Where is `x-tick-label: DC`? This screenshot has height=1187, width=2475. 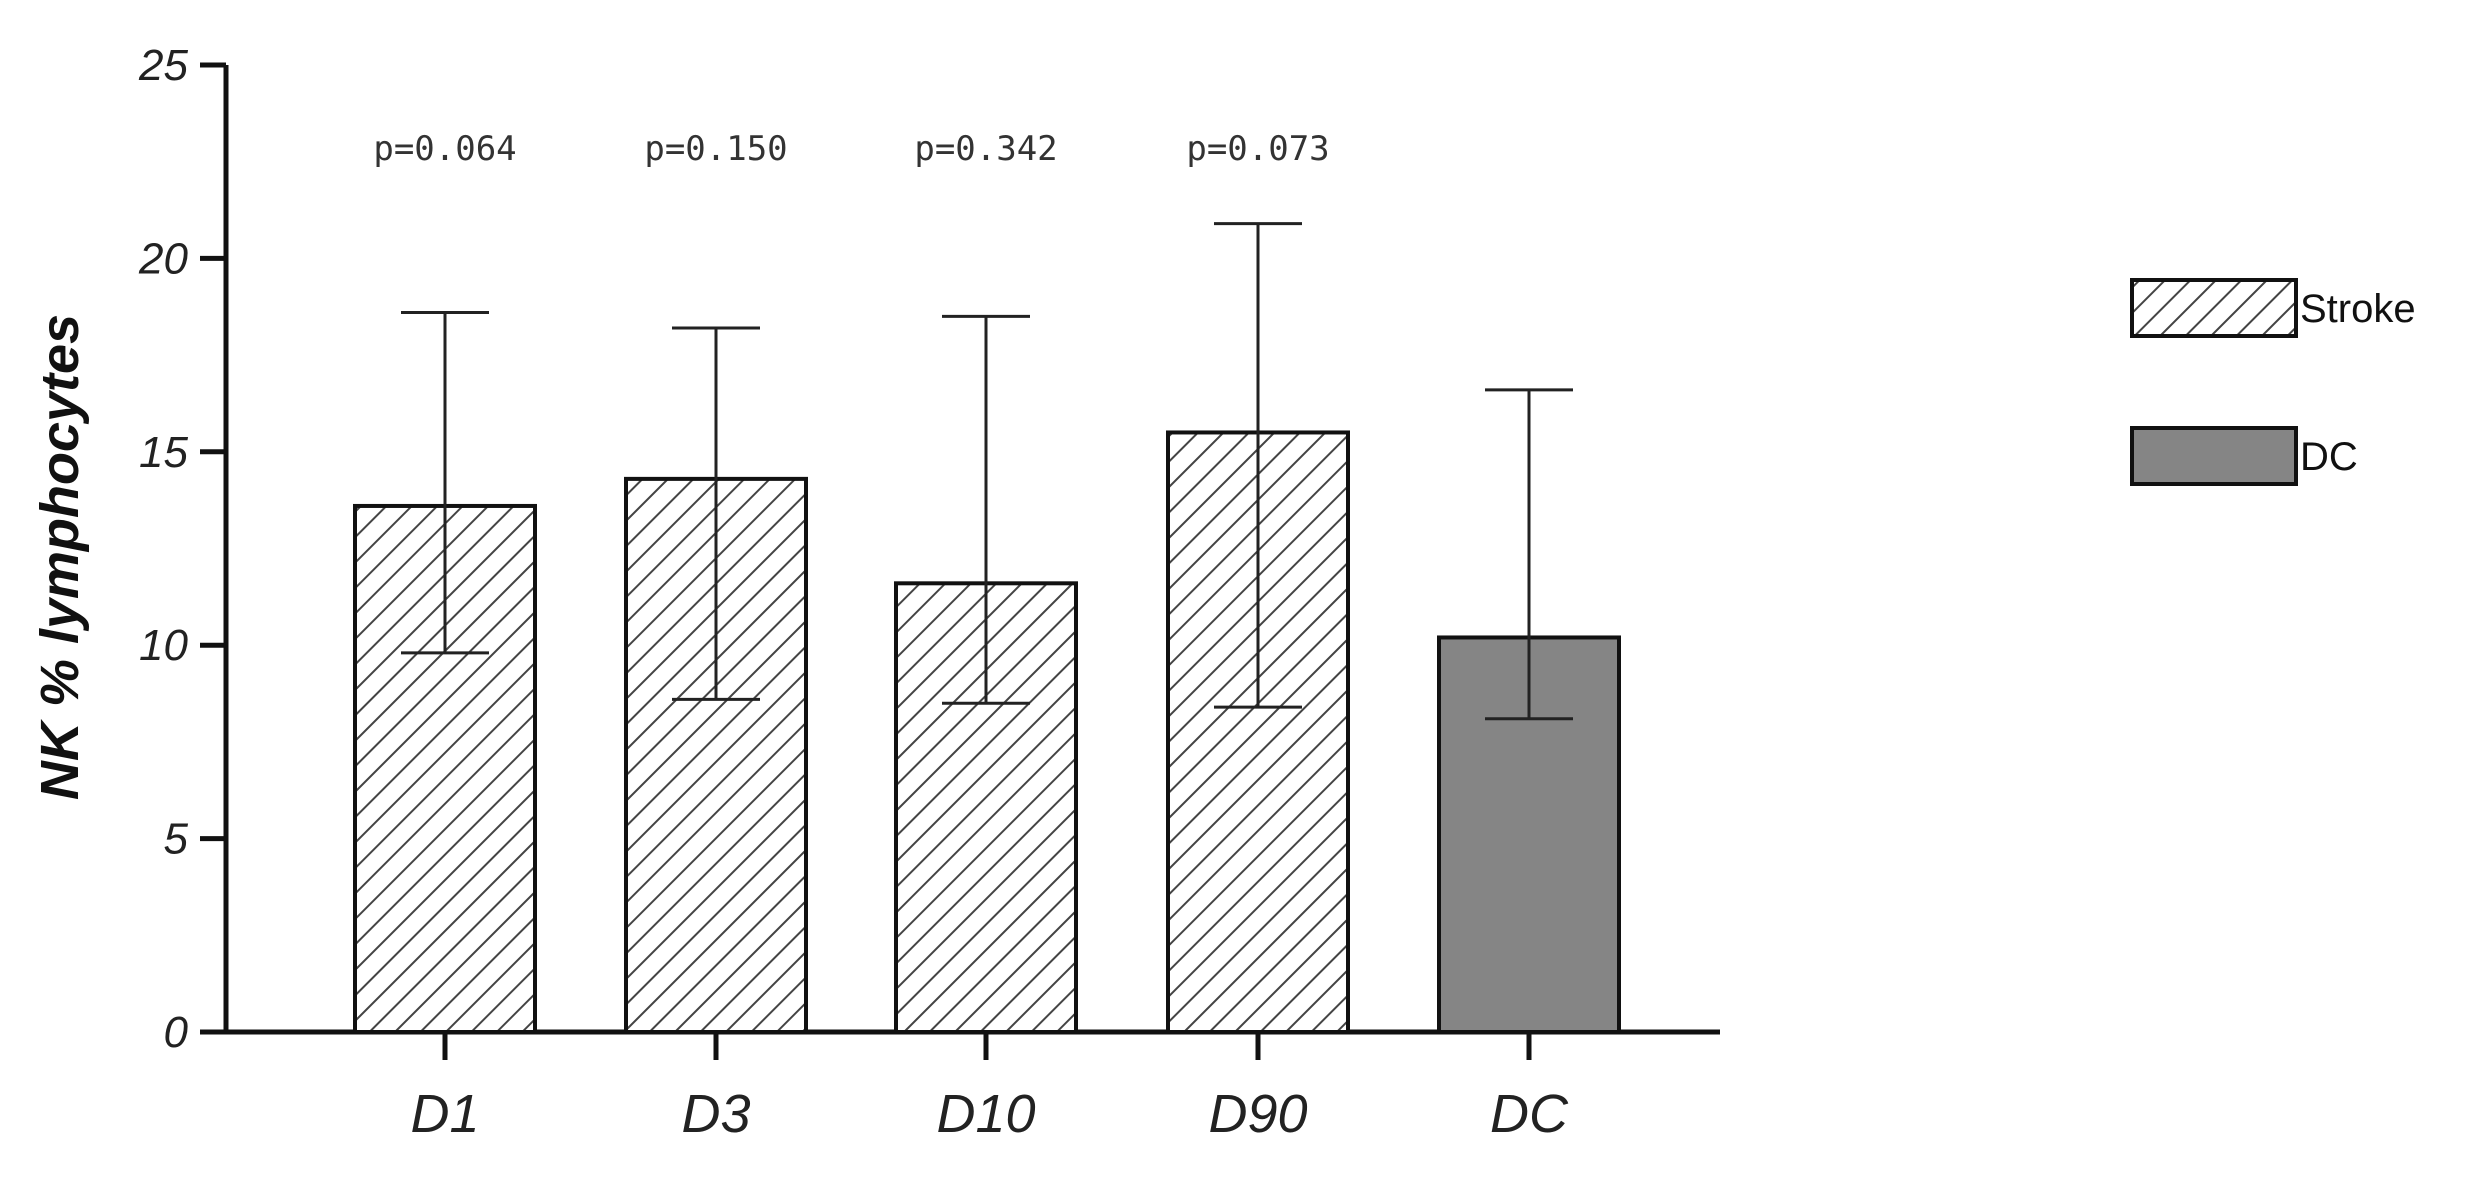
x-tick-label: DC is located at coordinates (1529, 1114).